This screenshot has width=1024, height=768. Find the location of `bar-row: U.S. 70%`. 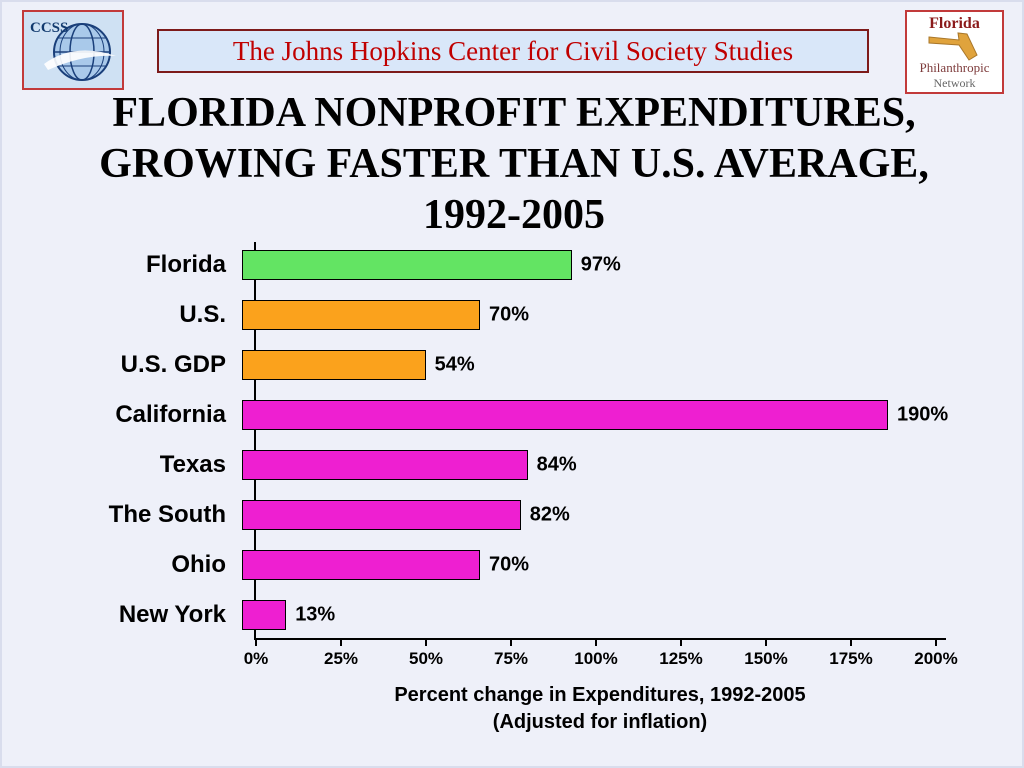

bar-row: U.S. 70% is located at coordinates (514, 315).